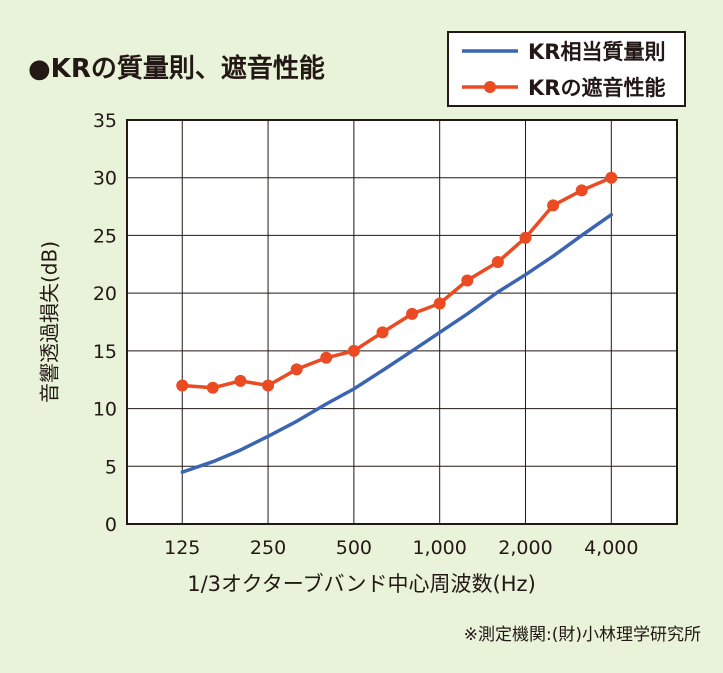  What do you see at coordinates (611, 548) in the screenshot?
I see `x-tick-label: 4,000` at bounding box center [611, 548].